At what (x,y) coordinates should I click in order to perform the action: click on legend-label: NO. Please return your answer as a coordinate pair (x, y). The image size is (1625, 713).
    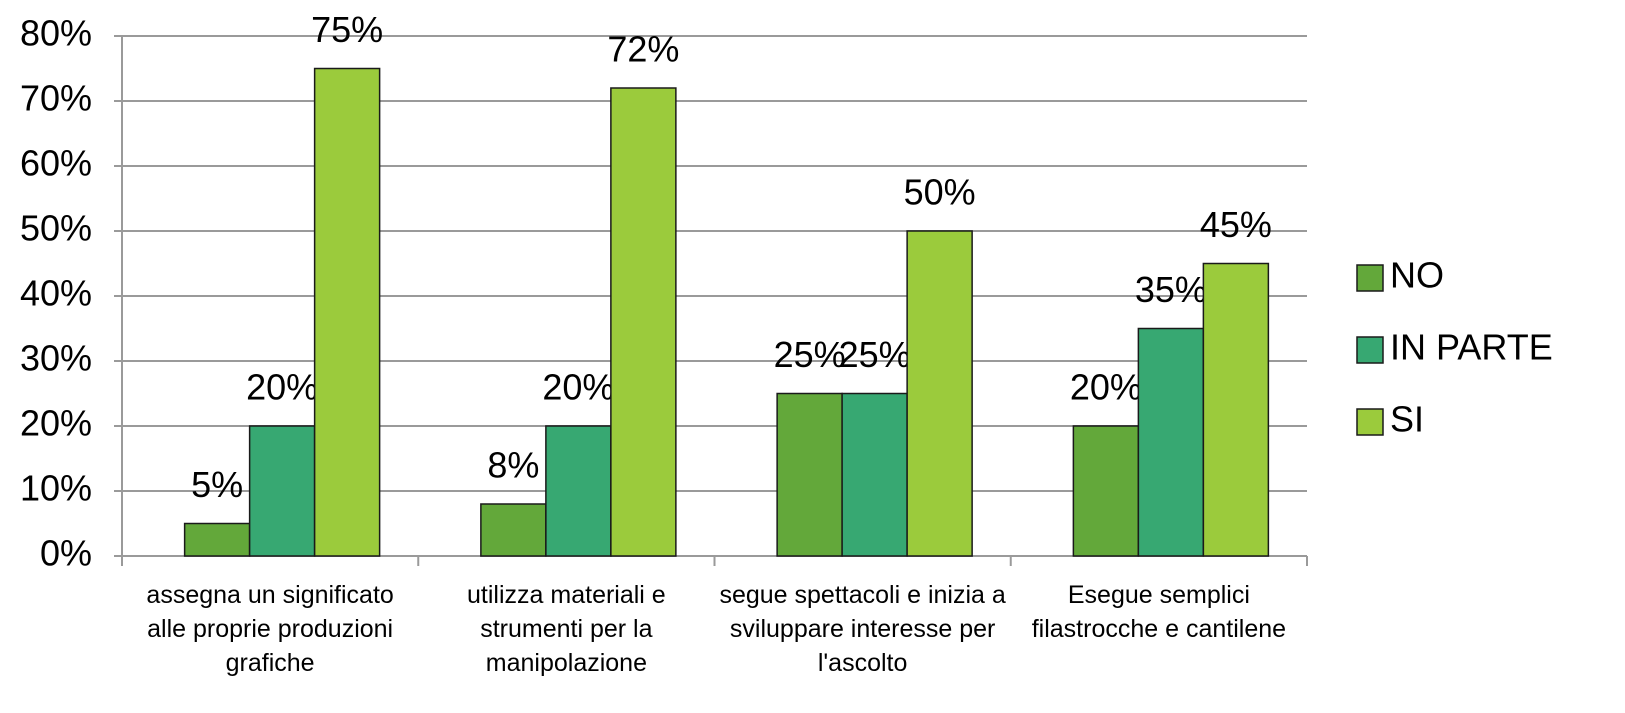
    Looking at the image, I should click on (1417, 275).